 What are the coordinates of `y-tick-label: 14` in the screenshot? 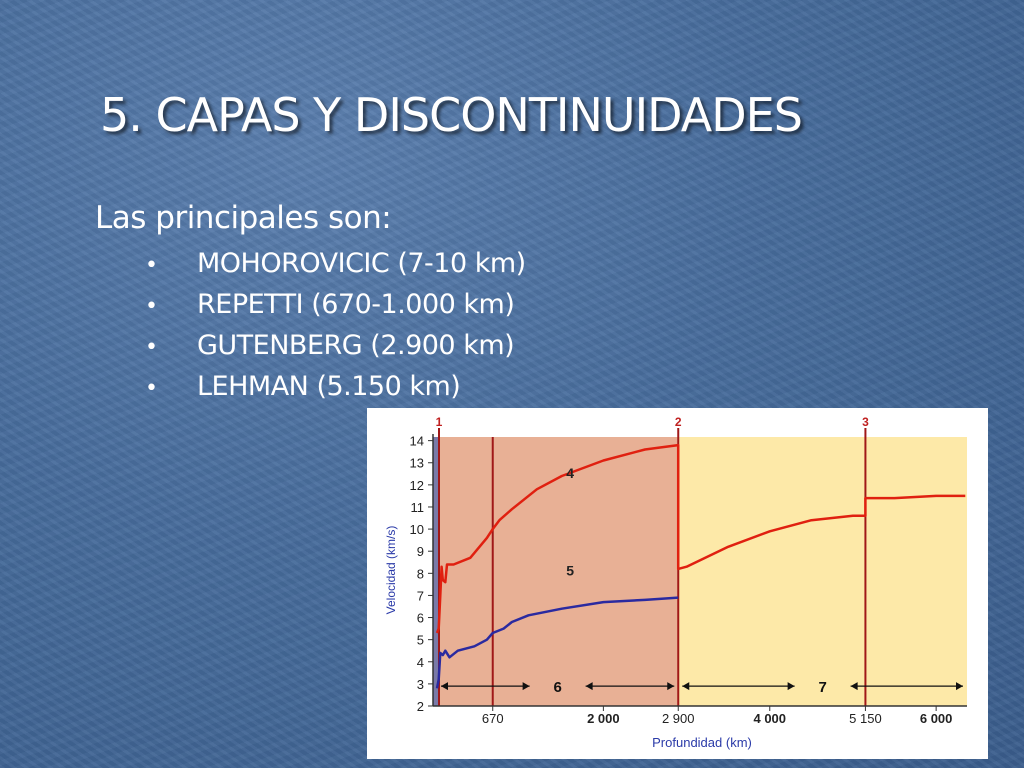 It's located at (417, 441).